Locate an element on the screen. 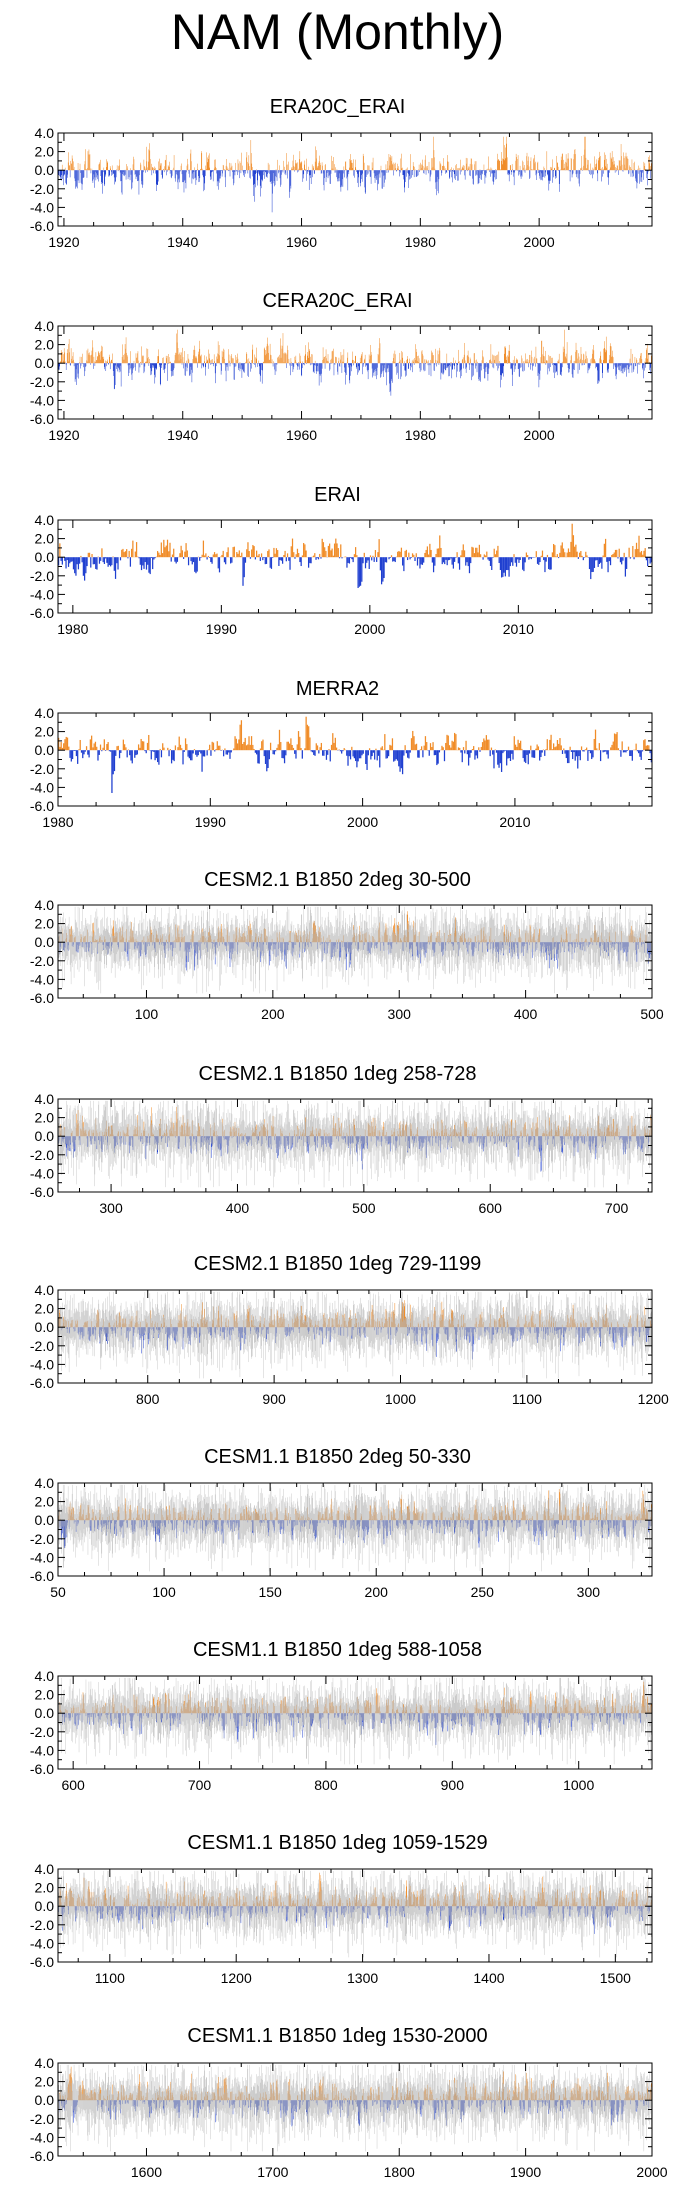  panel-5-bar is located at coordinates (346, 956).